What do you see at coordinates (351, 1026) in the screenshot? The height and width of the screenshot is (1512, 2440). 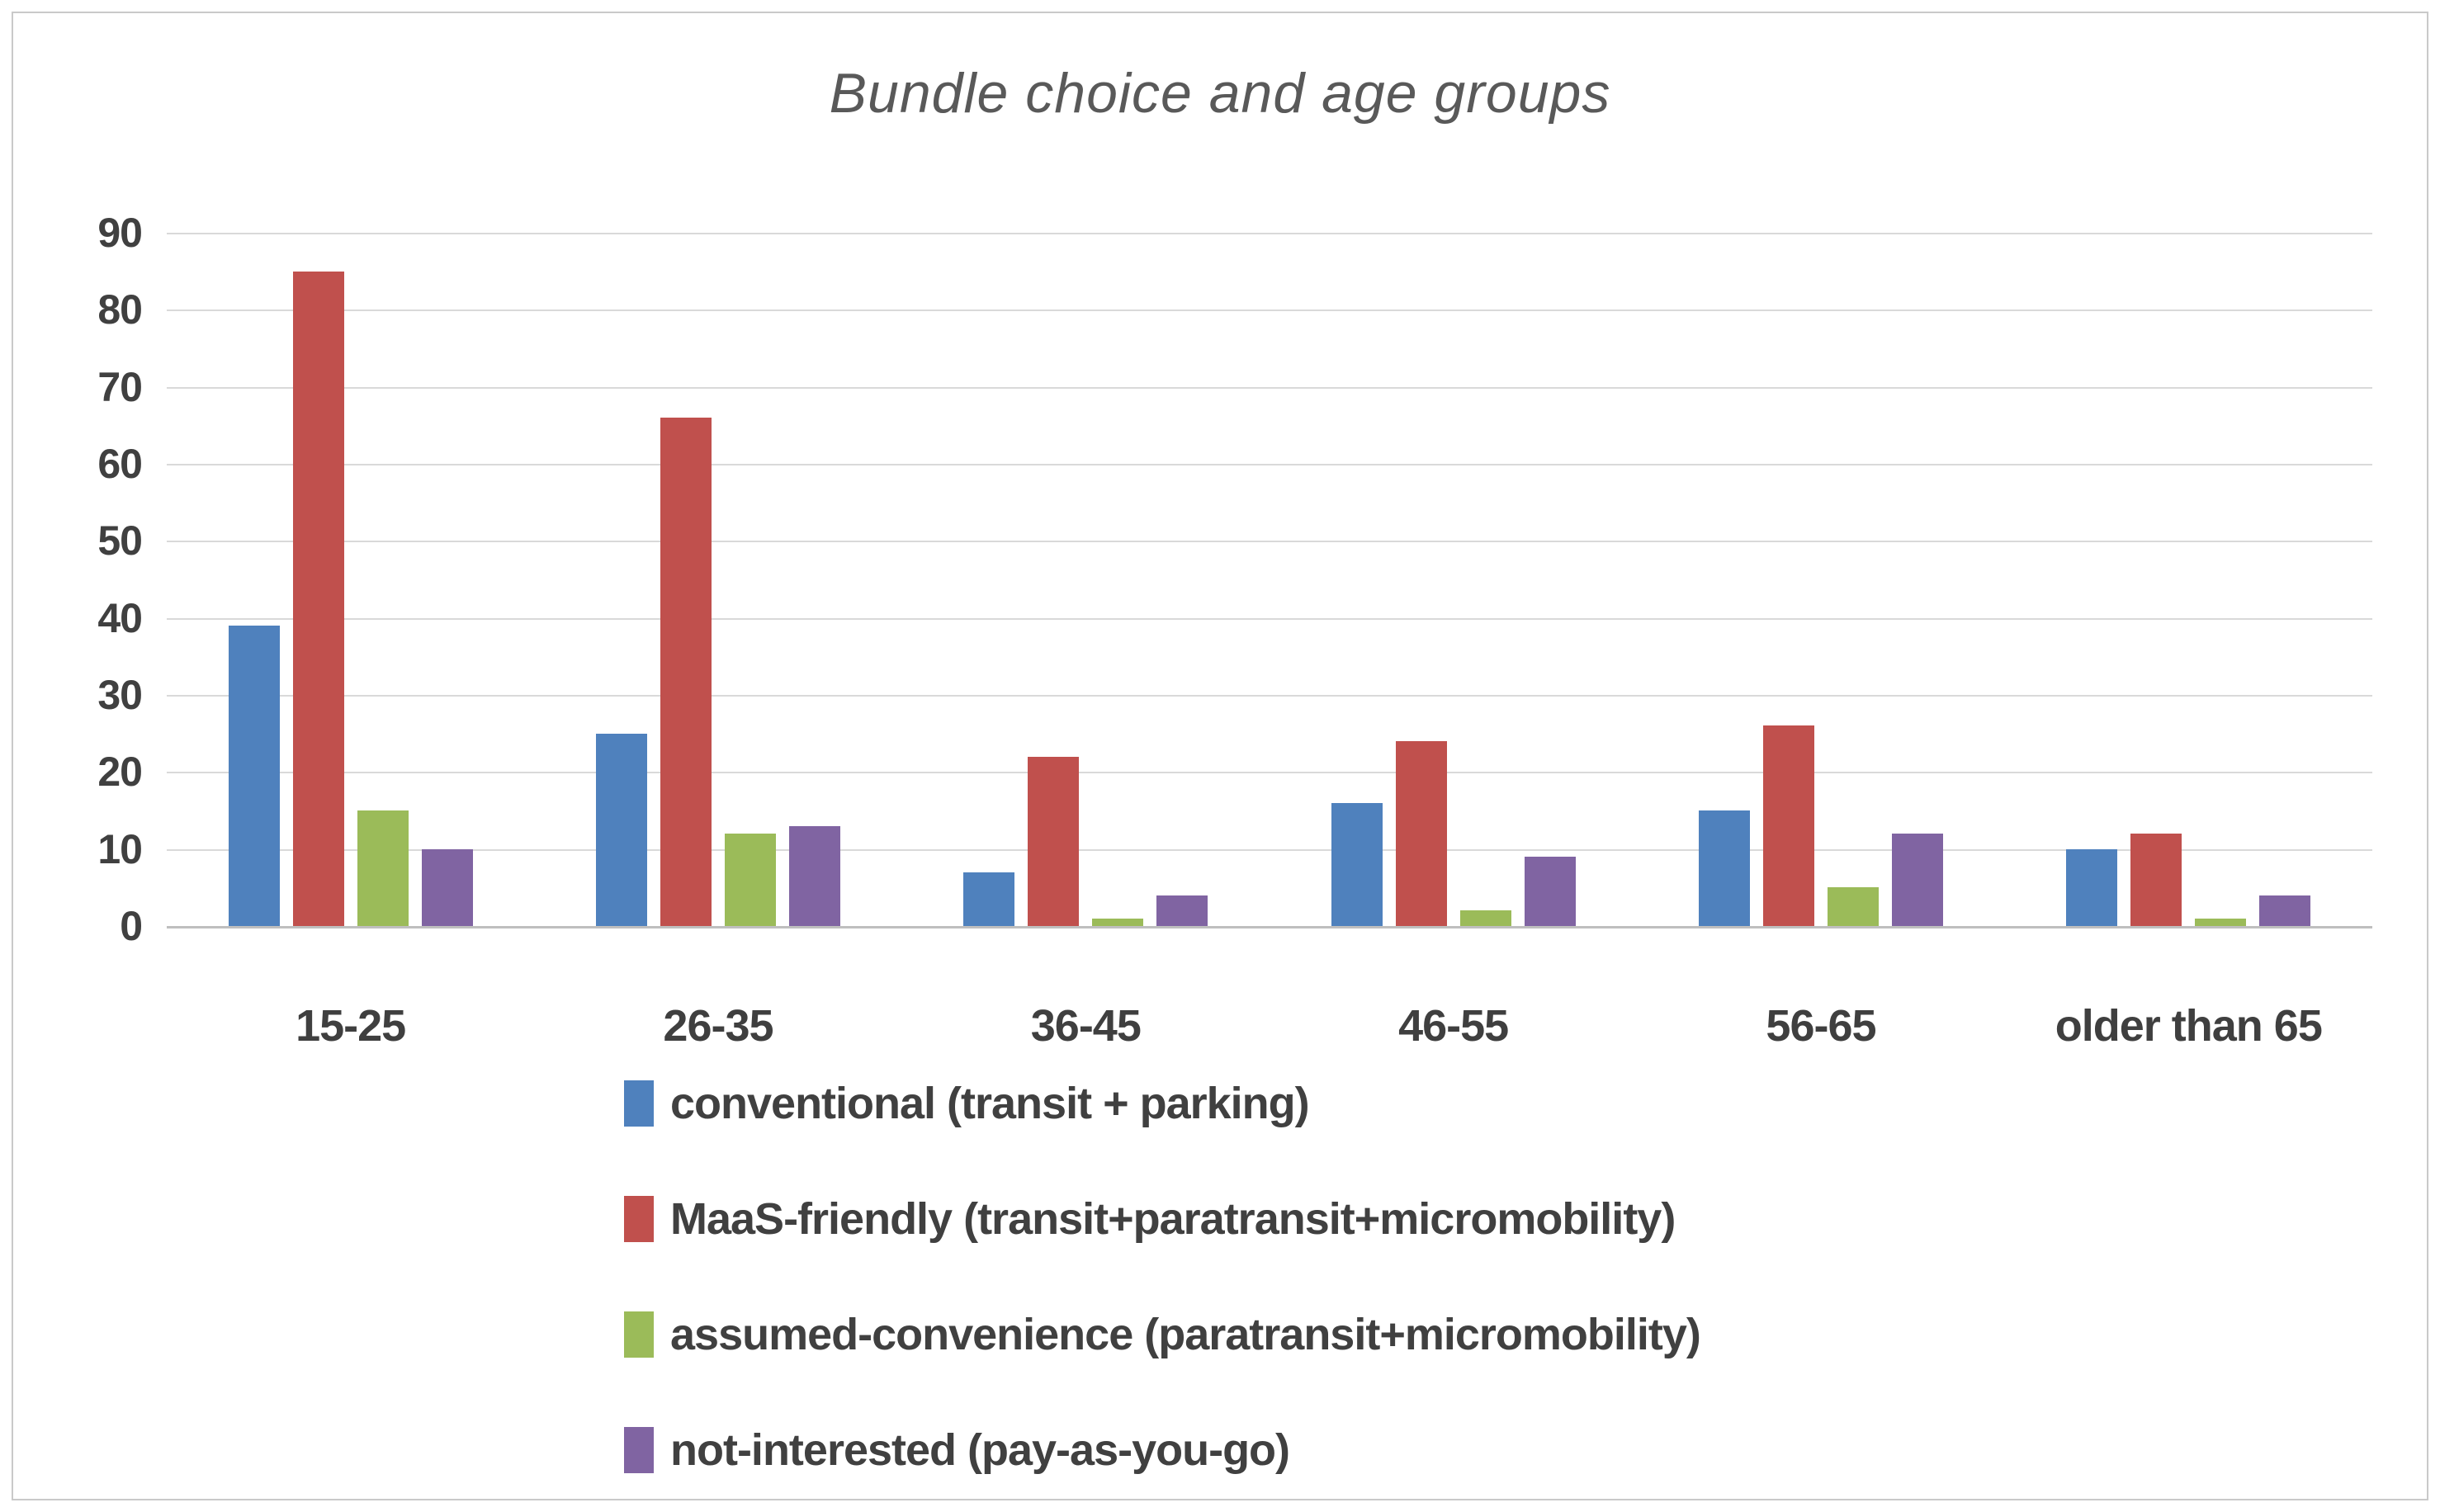 I see `x-axis-category-label: 15-25` at bounding box center [351, 1026].